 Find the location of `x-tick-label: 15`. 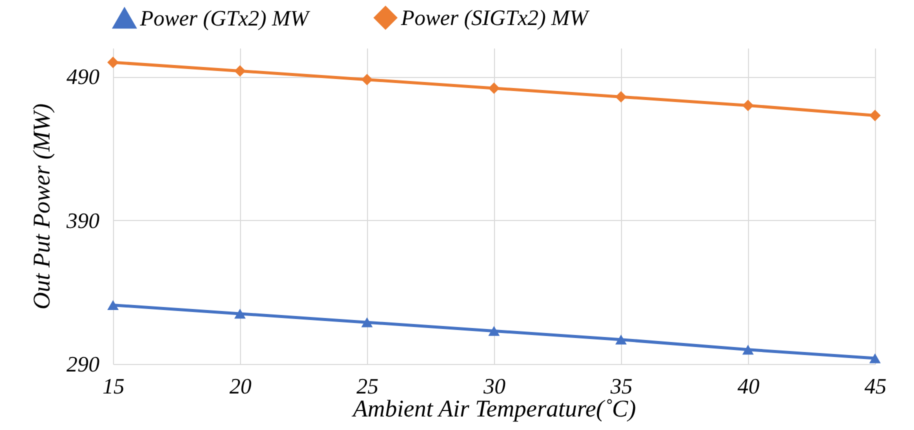

x-tick-label: 15 is located at coordinates (113, 386).